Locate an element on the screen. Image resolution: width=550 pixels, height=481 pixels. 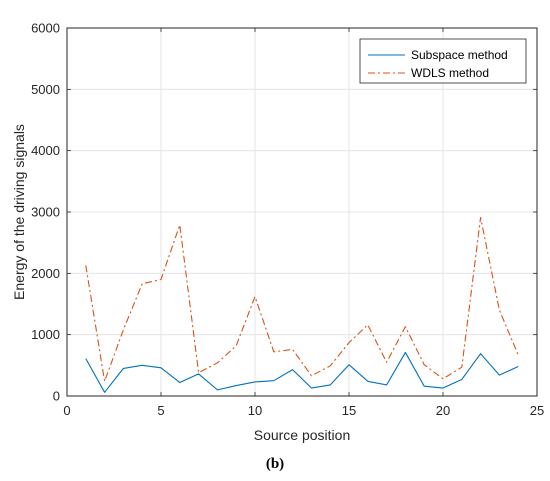
figure-caption: (b) is located at coordinates (275, 464).